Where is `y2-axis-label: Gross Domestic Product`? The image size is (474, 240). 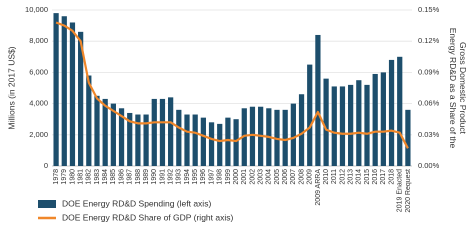 y2-axis-label: Gross Domestic Product is located at coordinates (463, 88).